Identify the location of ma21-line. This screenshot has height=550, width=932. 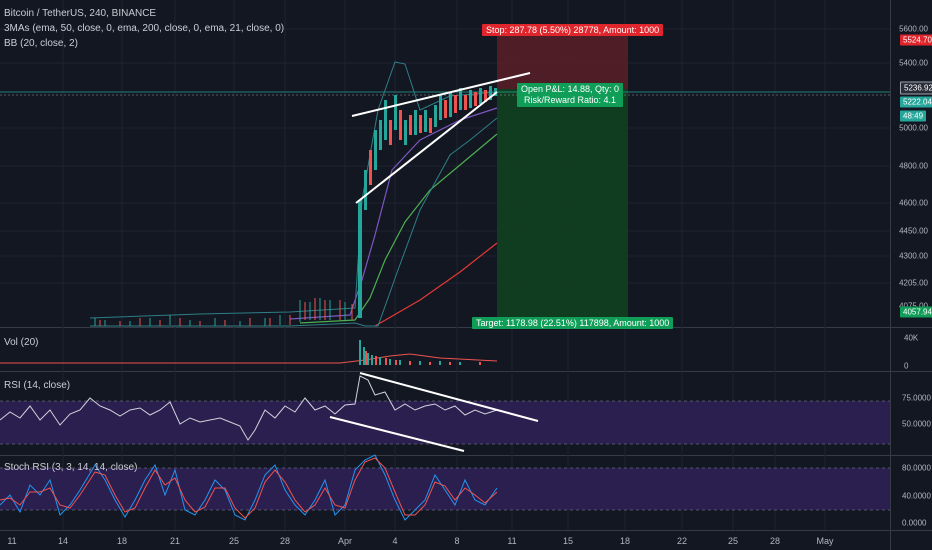
(393, 213).